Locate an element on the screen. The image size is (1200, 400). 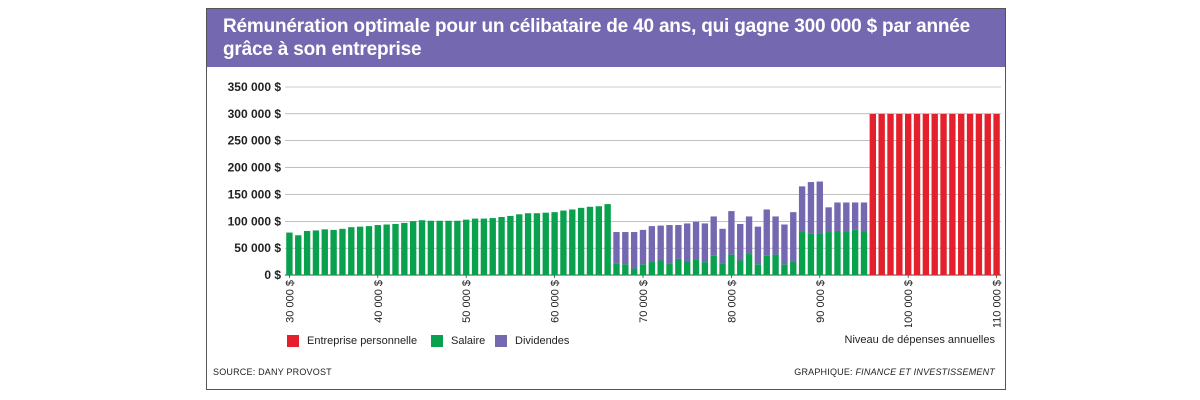
x-tick-label: 30 000 $ is located at coordinates (290, 301).